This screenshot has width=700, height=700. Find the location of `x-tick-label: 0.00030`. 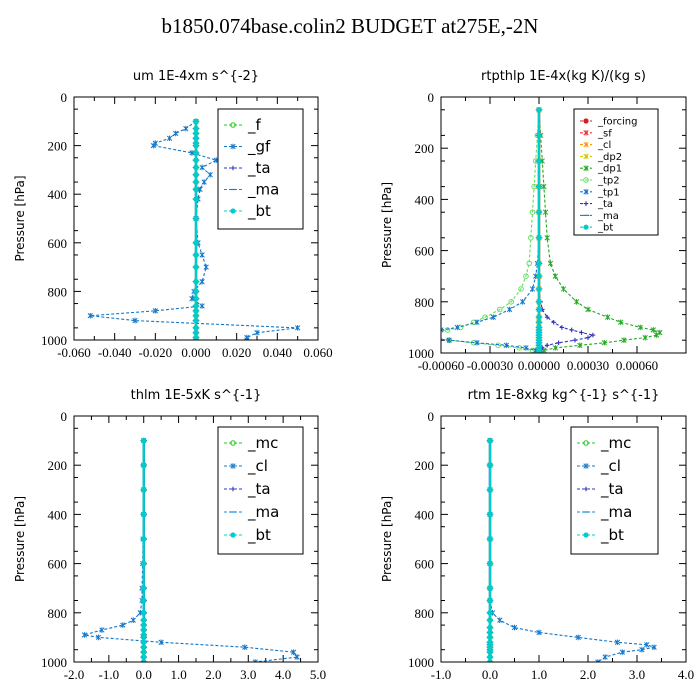

x-tick-label: 0.00030 is located at coordinates (588, 365).